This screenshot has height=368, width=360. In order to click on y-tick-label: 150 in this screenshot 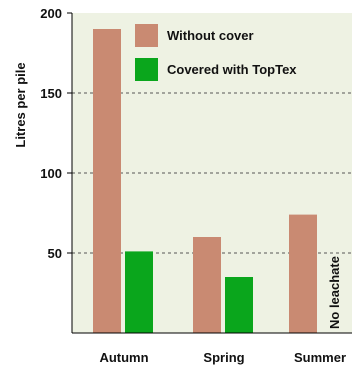, I will do `click(51, 93)`.